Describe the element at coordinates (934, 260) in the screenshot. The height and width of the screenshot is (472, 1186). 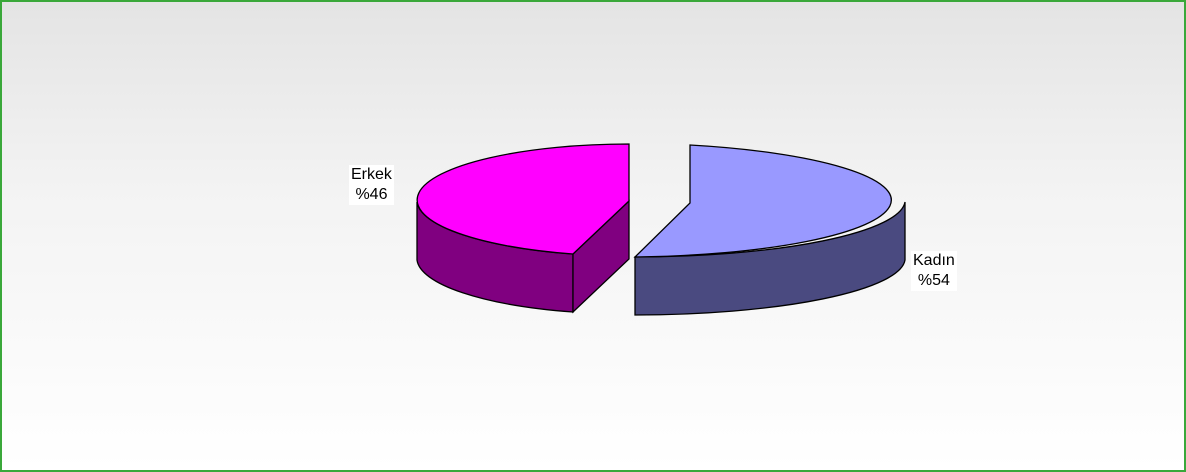
I see `data-label-kadin-name: Kadın` at that location.